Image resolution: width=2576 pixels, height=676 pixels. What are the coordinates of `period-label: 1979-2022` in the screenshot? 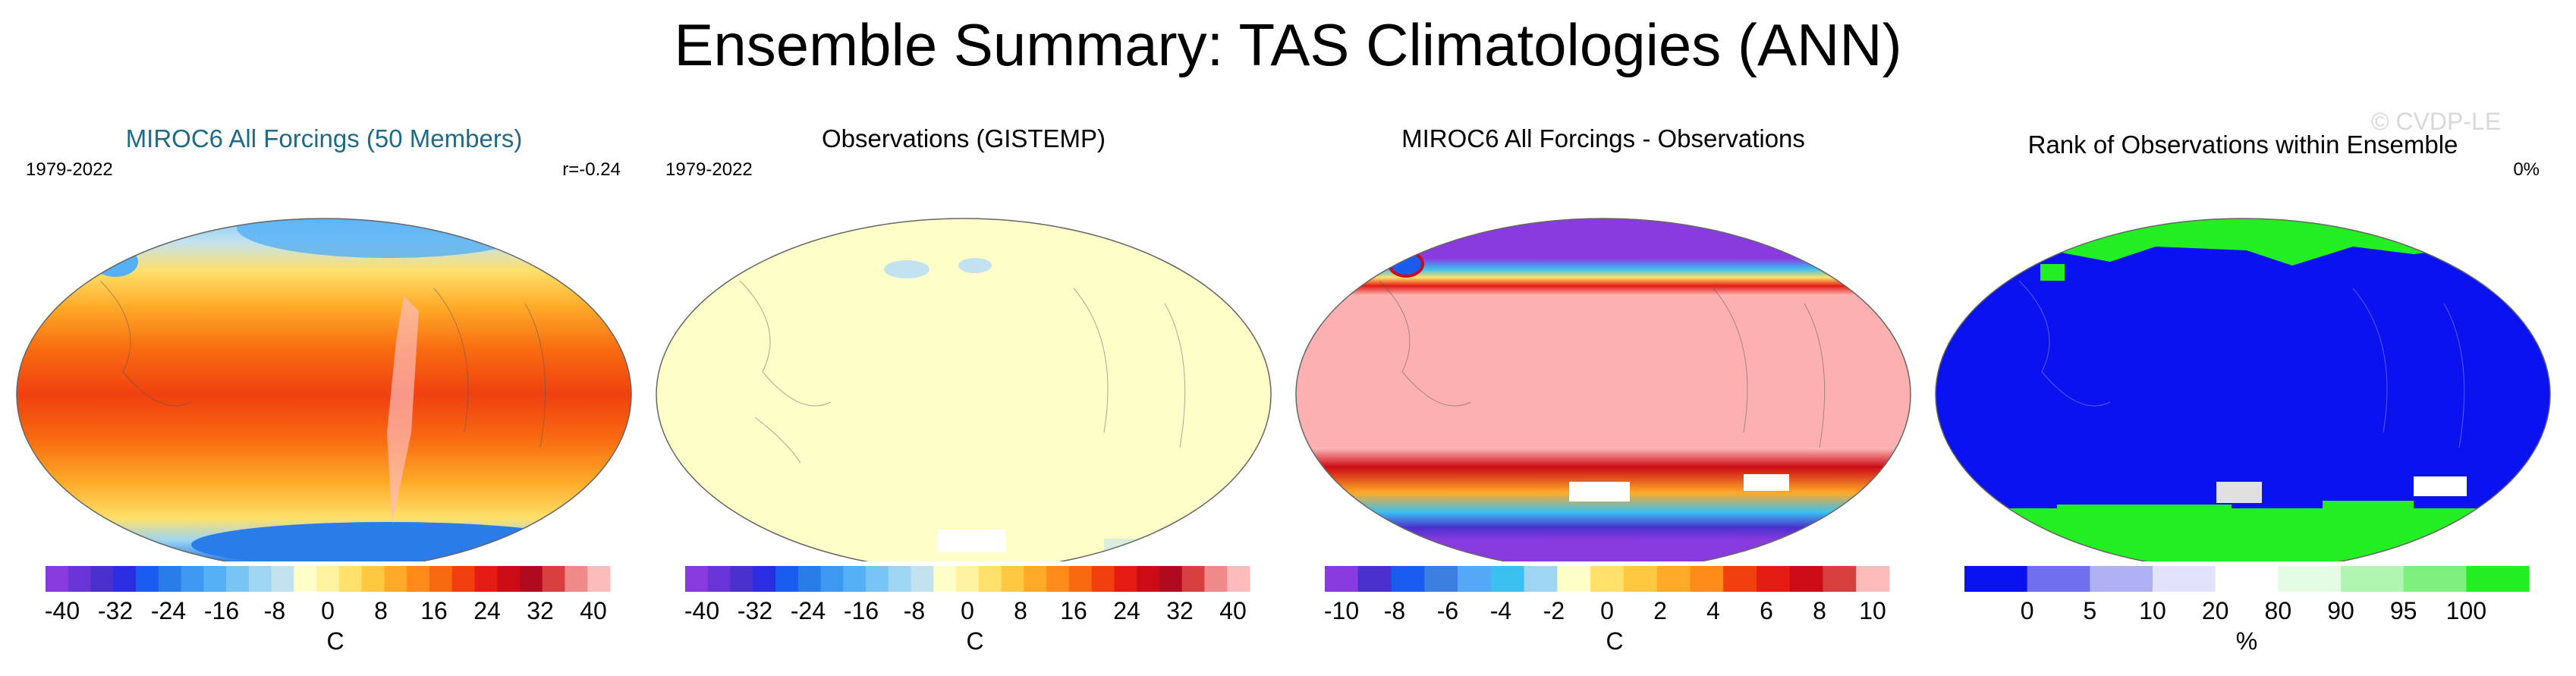 It's located at (69, 169).